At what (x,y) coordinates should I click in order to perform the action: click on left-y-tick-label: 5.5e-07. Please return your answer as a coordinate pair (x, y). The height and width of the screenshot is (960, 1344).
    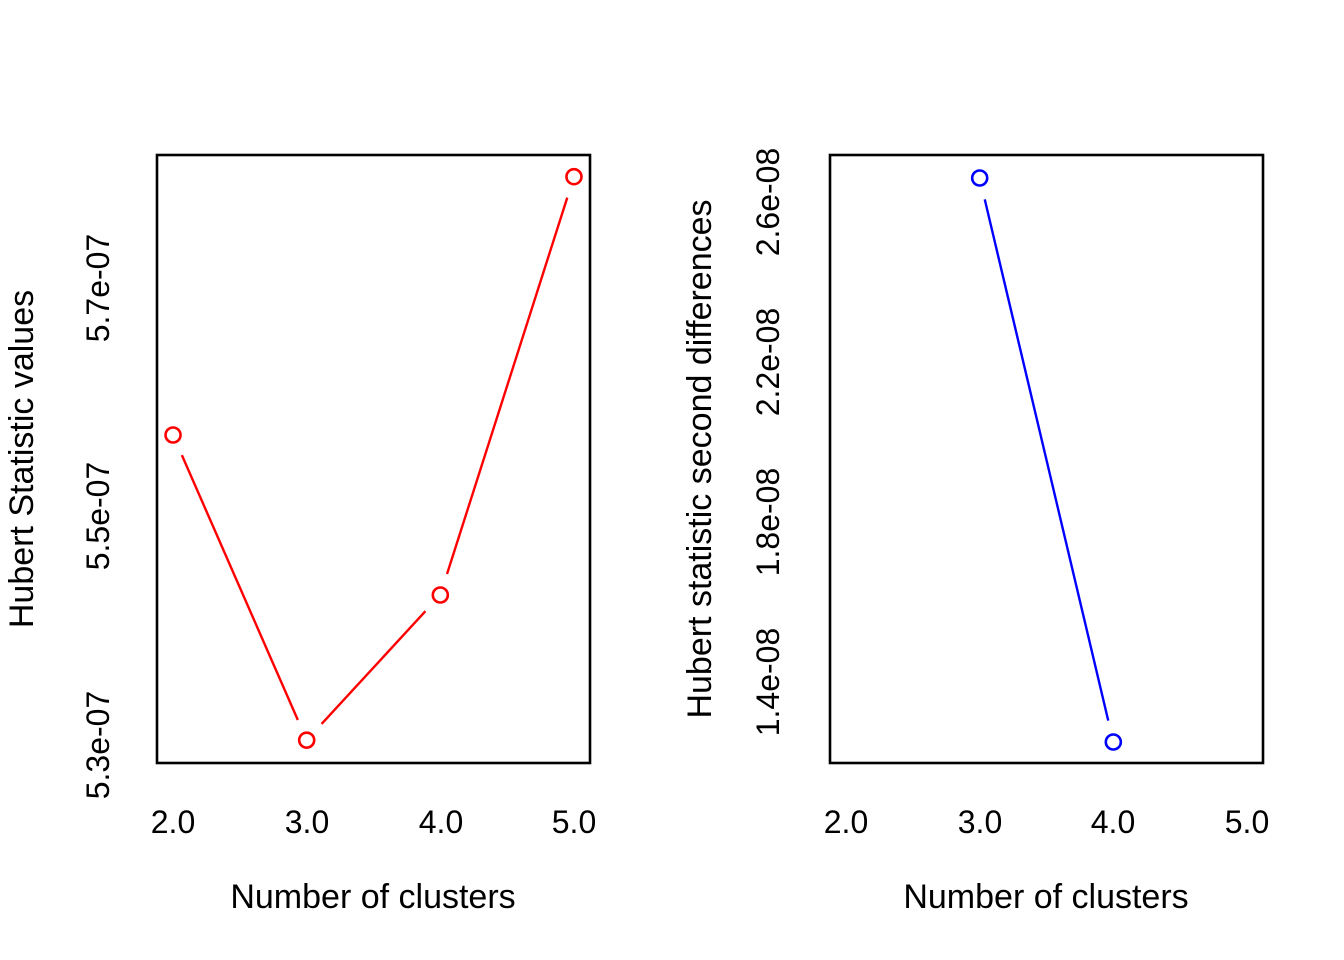
    Looking at the image, I should click on (98, 516).